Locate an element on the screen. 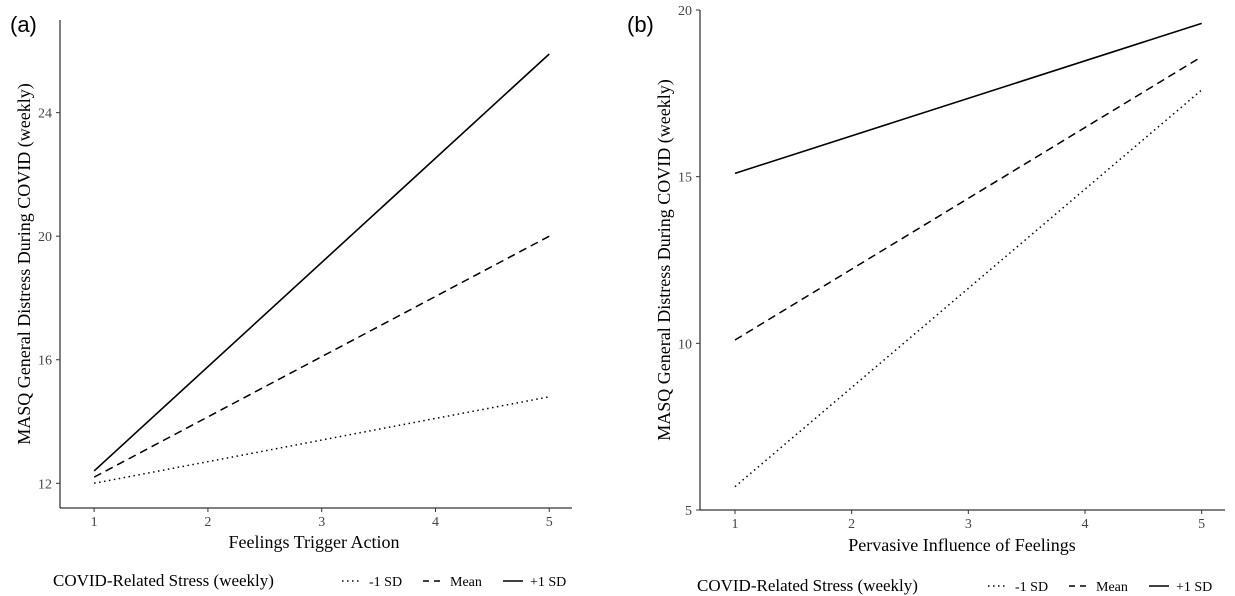 The image size is (1235, 596). y-tick-label: 15 is located at coordinates (685, 178).